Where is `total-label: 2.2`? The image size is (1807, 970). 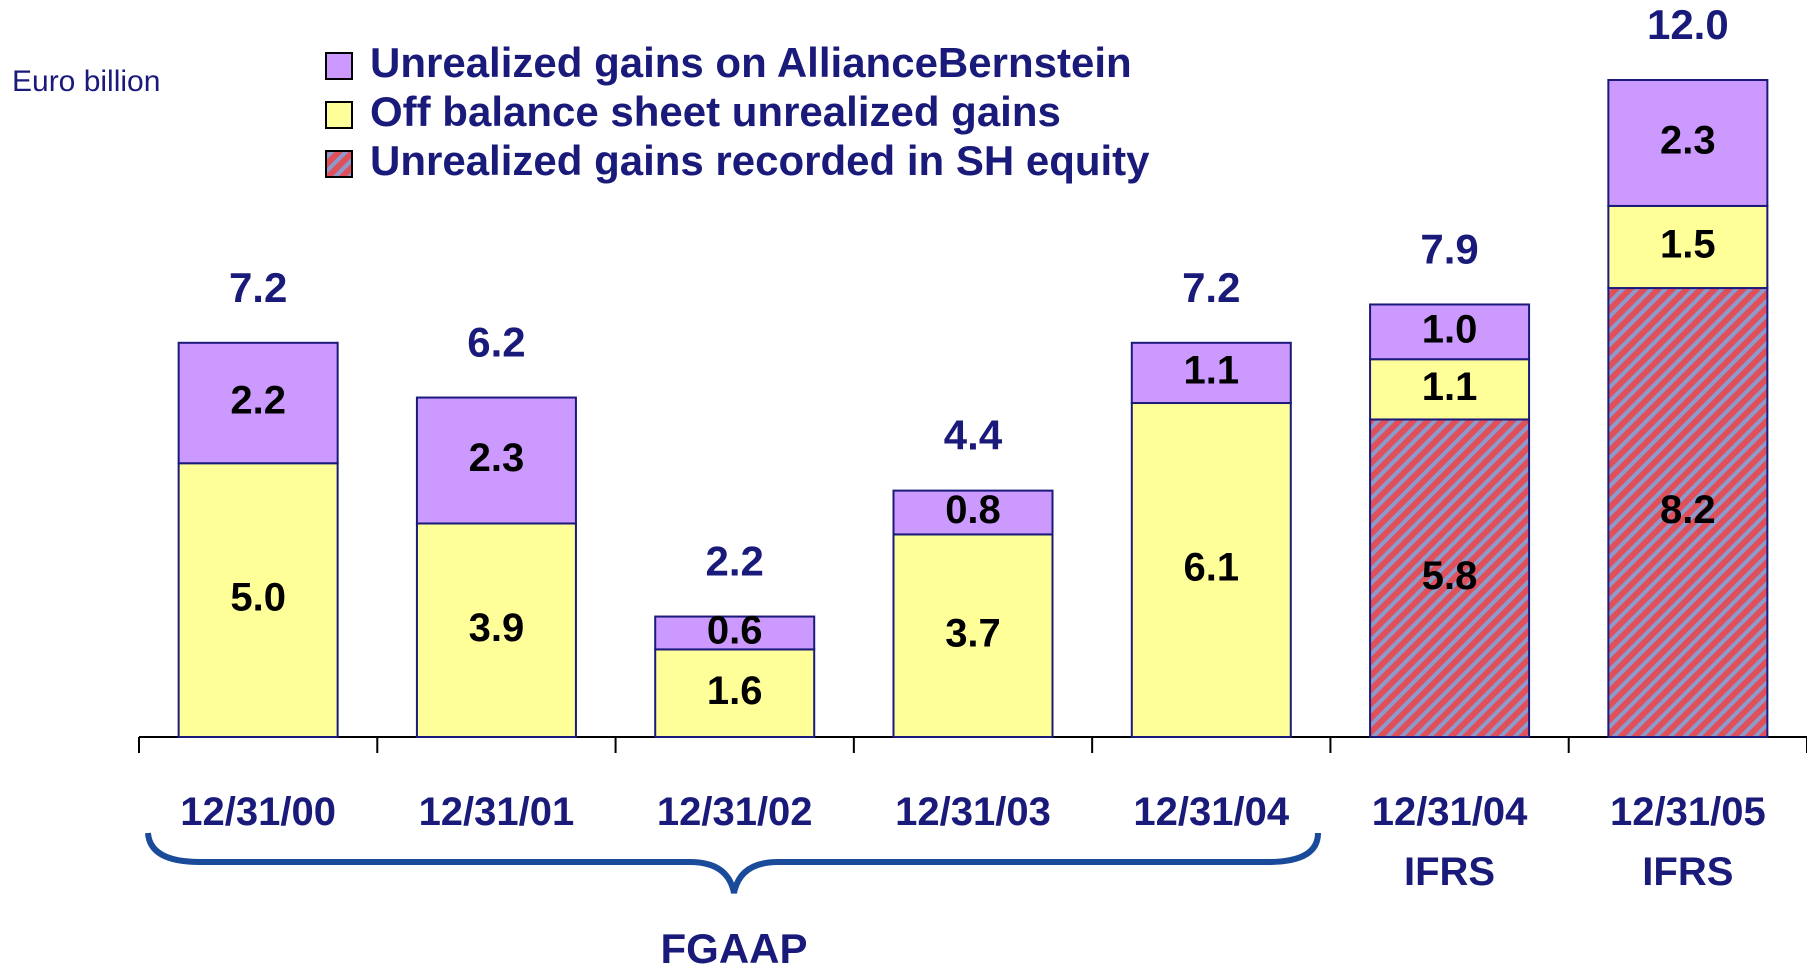
total-label: 2.2 is located at coordinates (735, 561).